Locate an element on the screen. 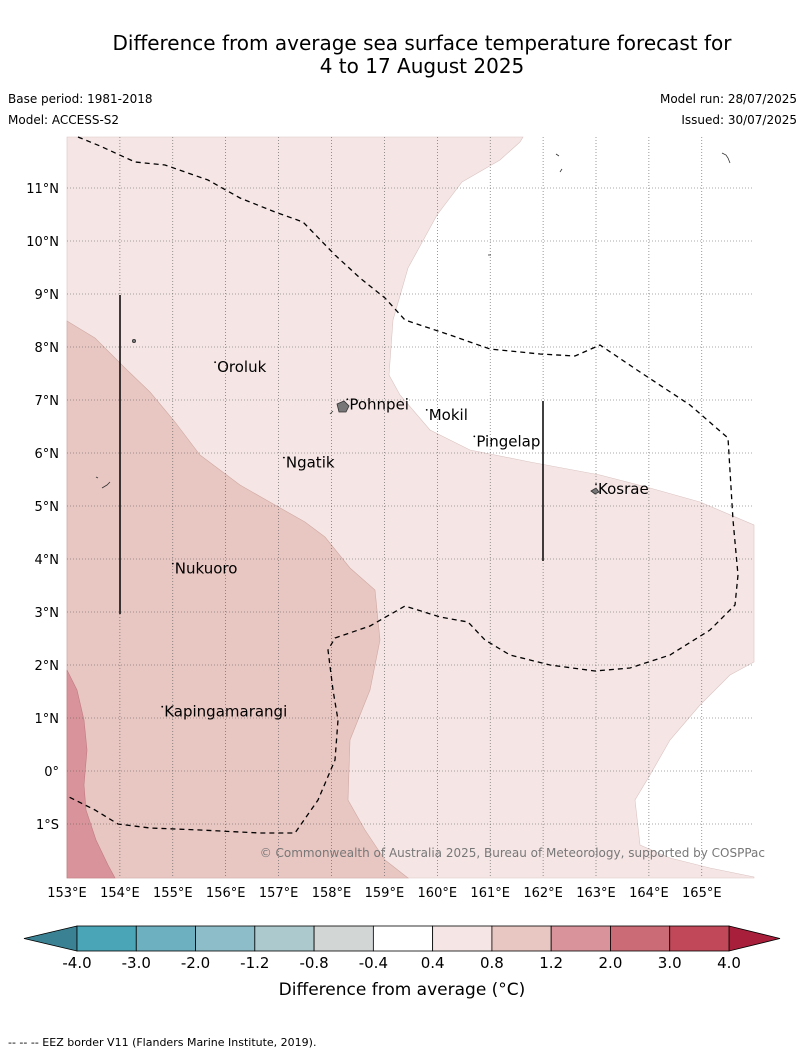 The image size is (804, 1058). colorbar-tick-label: 3.0 is located at coordinates (670, 963).